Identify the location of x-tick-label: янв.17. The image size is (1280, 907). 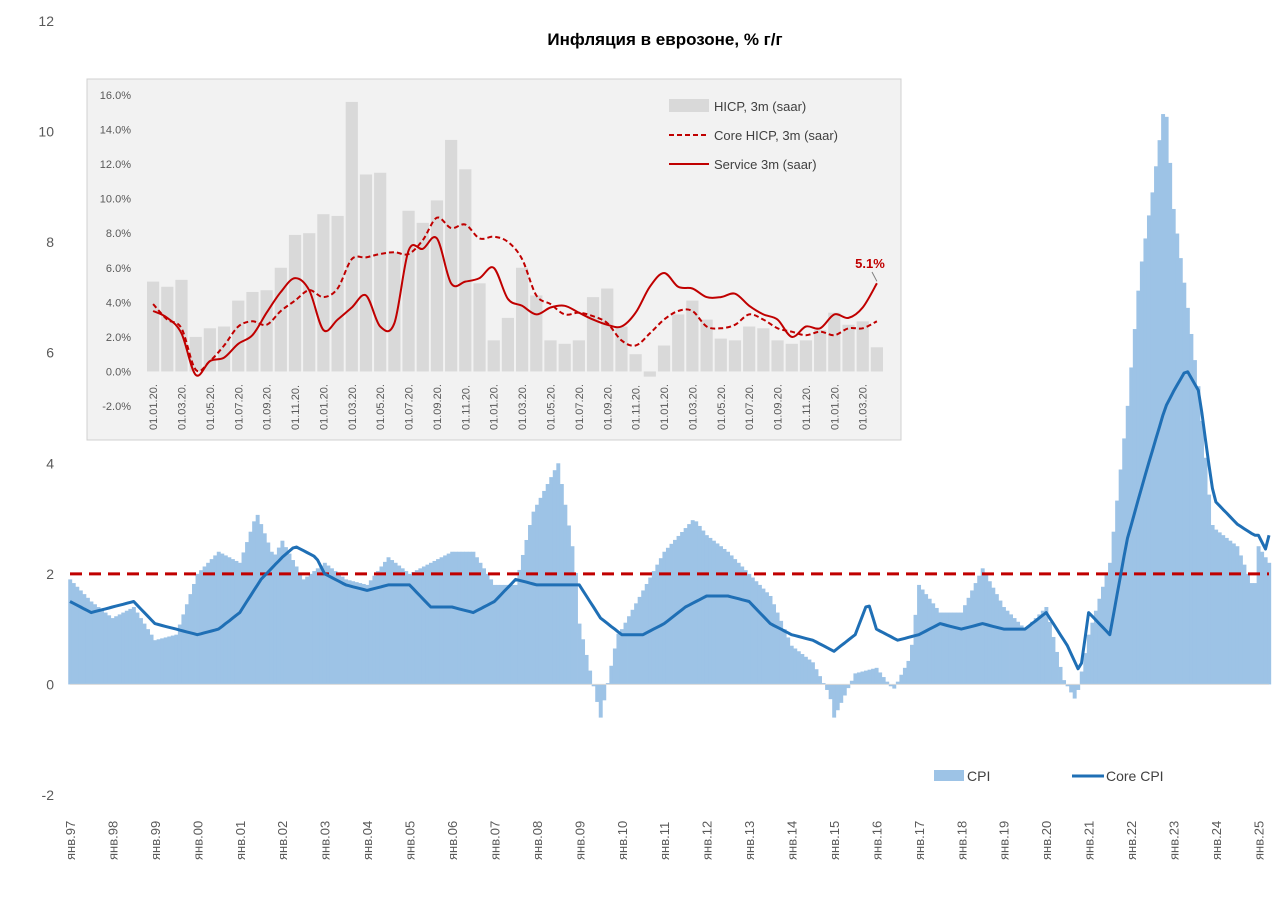
(919, 840).